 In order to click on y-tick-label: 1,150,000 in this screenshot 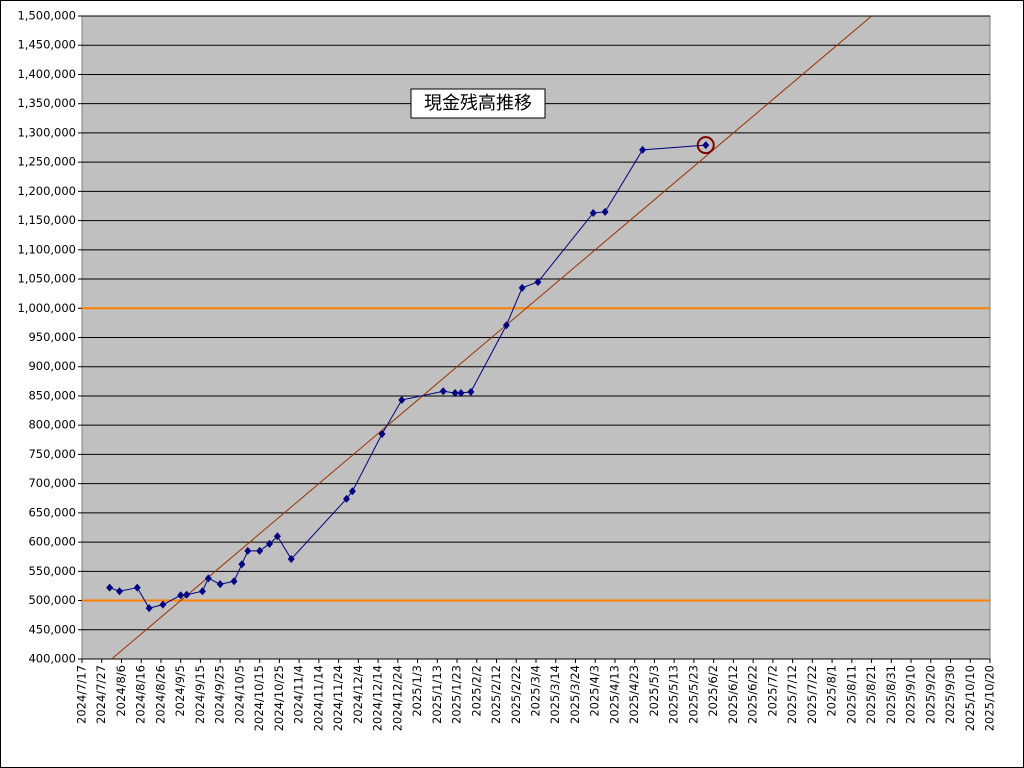, I will do `click(46, 220)`.